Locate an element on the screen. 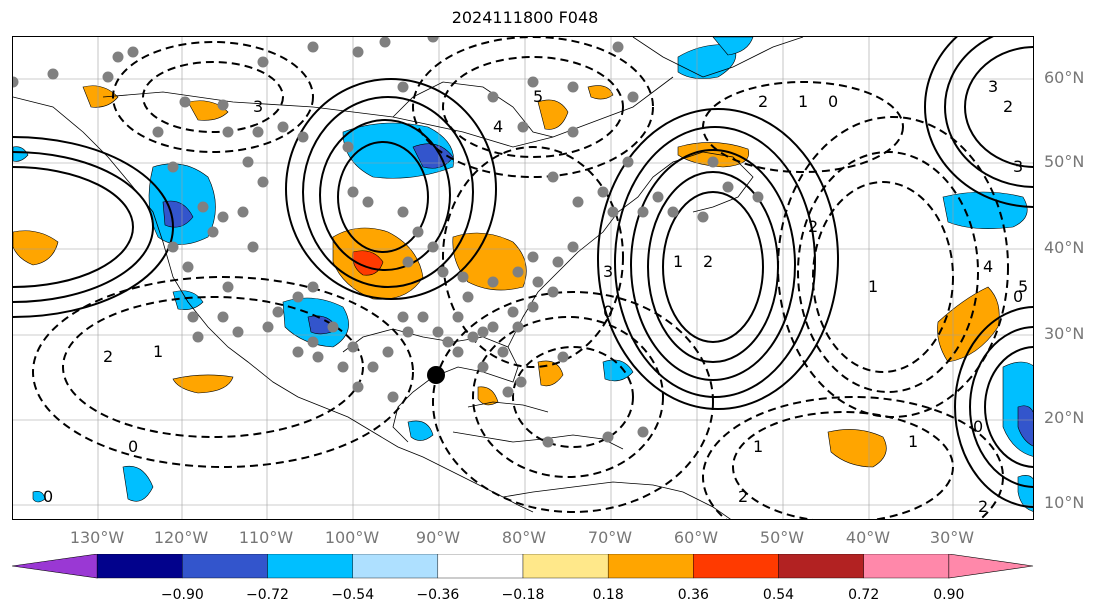  colorbar-tick-label: −0.54 is located at coordinates (353, 595).